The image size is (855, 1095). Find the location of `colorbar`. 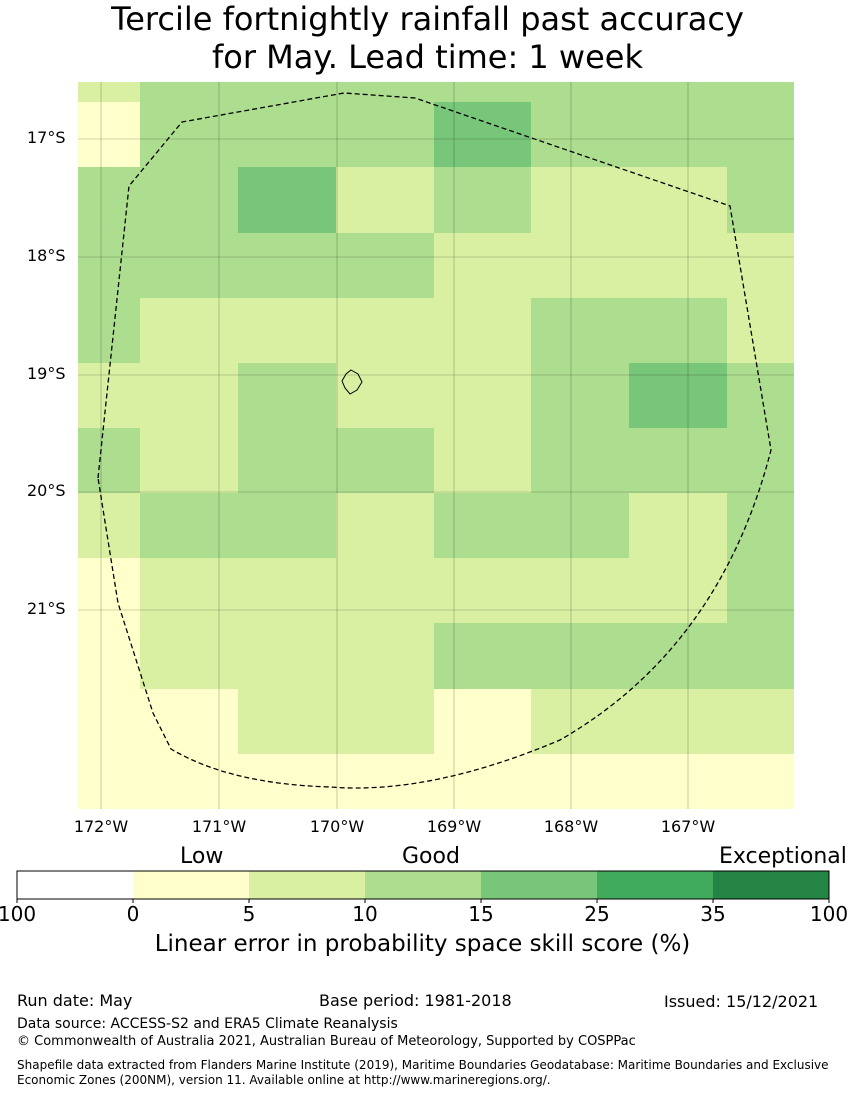

colorbar is located at coordinates (423, 885).